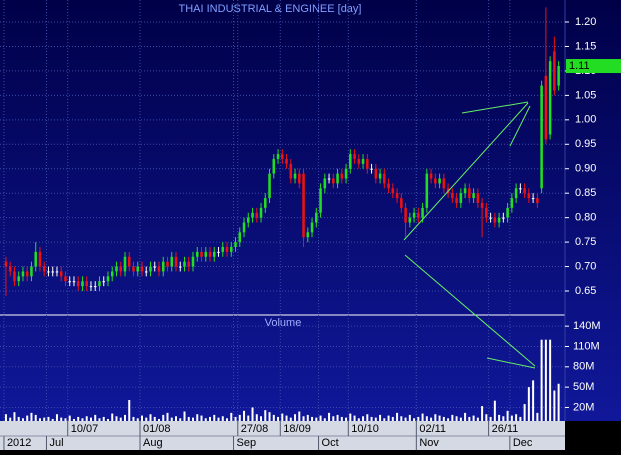 The width and height of the screenshot is (621, 455). What do you see at coordinates (429, 443) in the screenshot?
I see `x-tick-label: Nov` at bounding box center [429, 443].